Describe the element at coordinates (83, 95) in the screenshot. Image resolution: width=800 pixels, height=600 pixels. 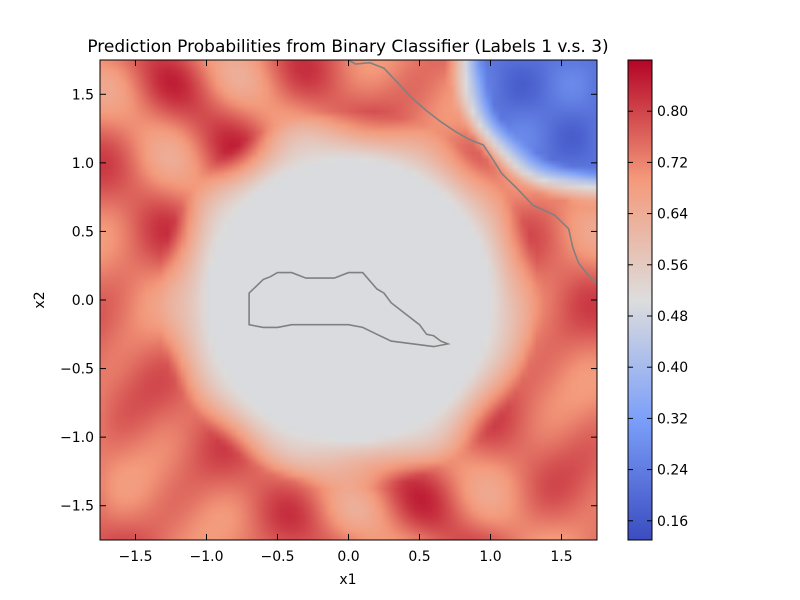
I see `y-tick-label: 1.5` at that location.